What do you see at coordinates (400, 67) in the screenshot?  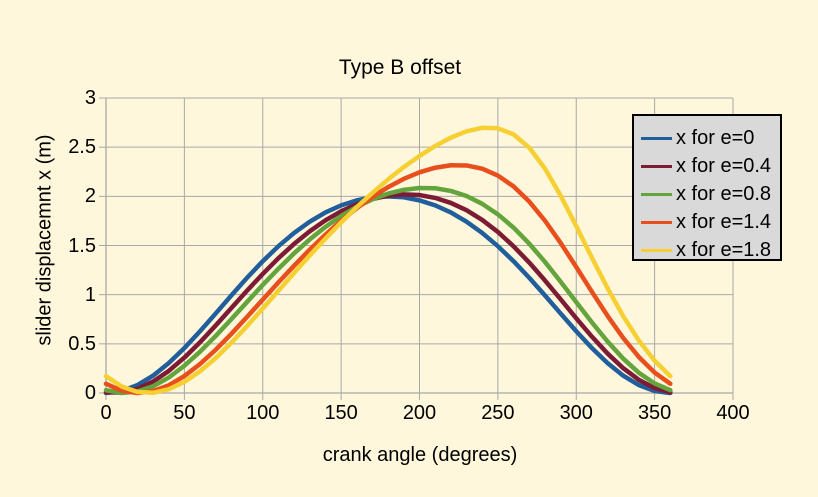 I see `chart-title: Type B offset` at bounding box center [400, 67].